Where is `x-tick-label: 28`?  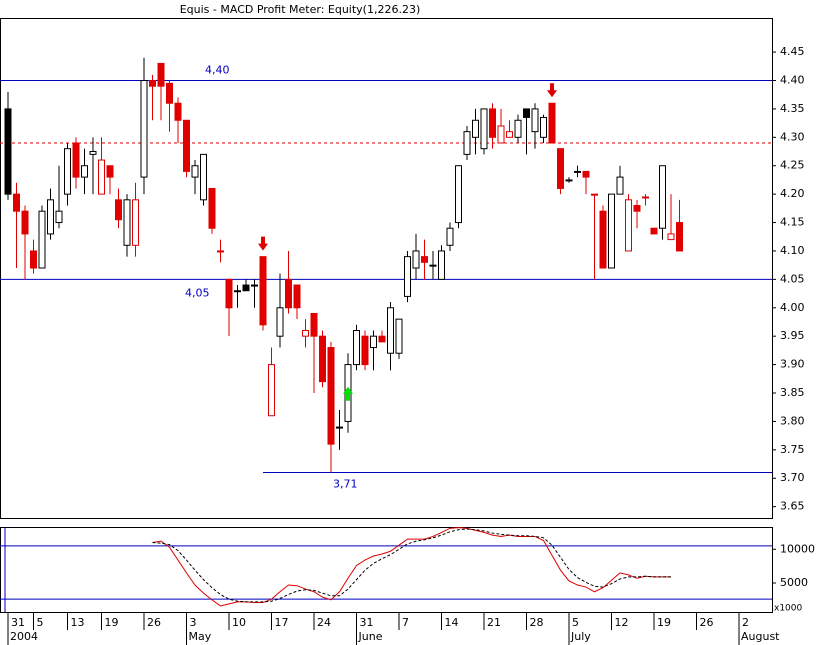
x-tick-label: 28 is located at coordinates (537, 622).